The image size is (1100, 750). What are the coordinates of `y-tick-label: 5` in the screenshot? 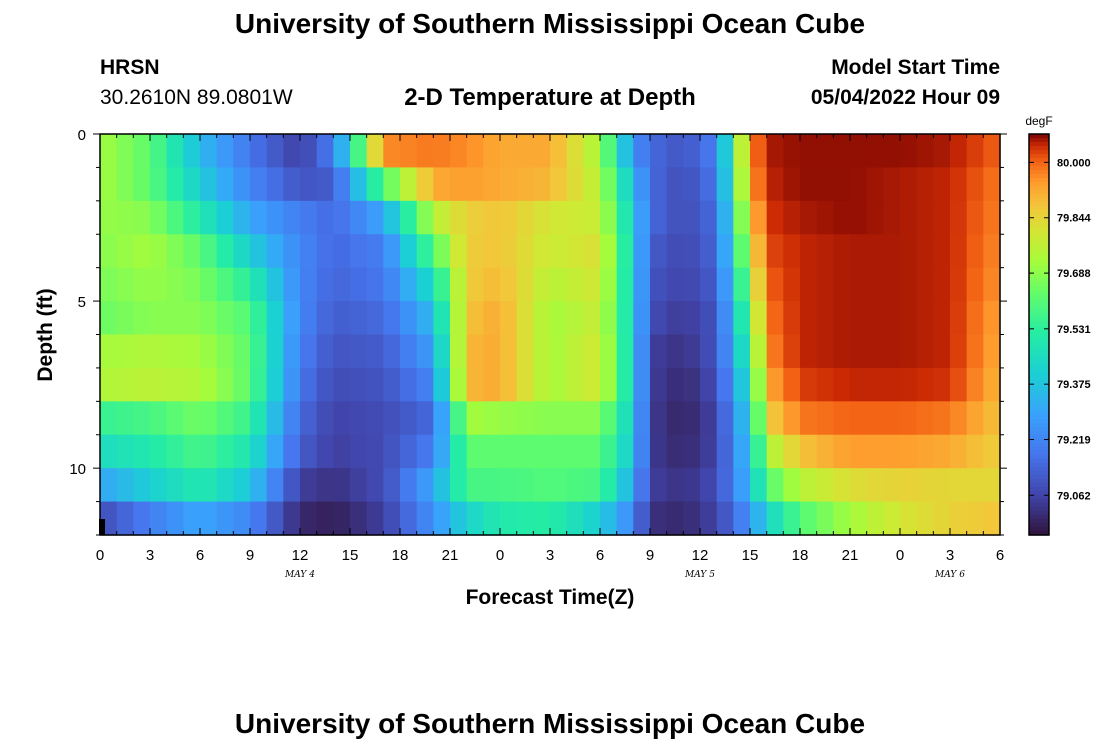 It's located at (82, 302).